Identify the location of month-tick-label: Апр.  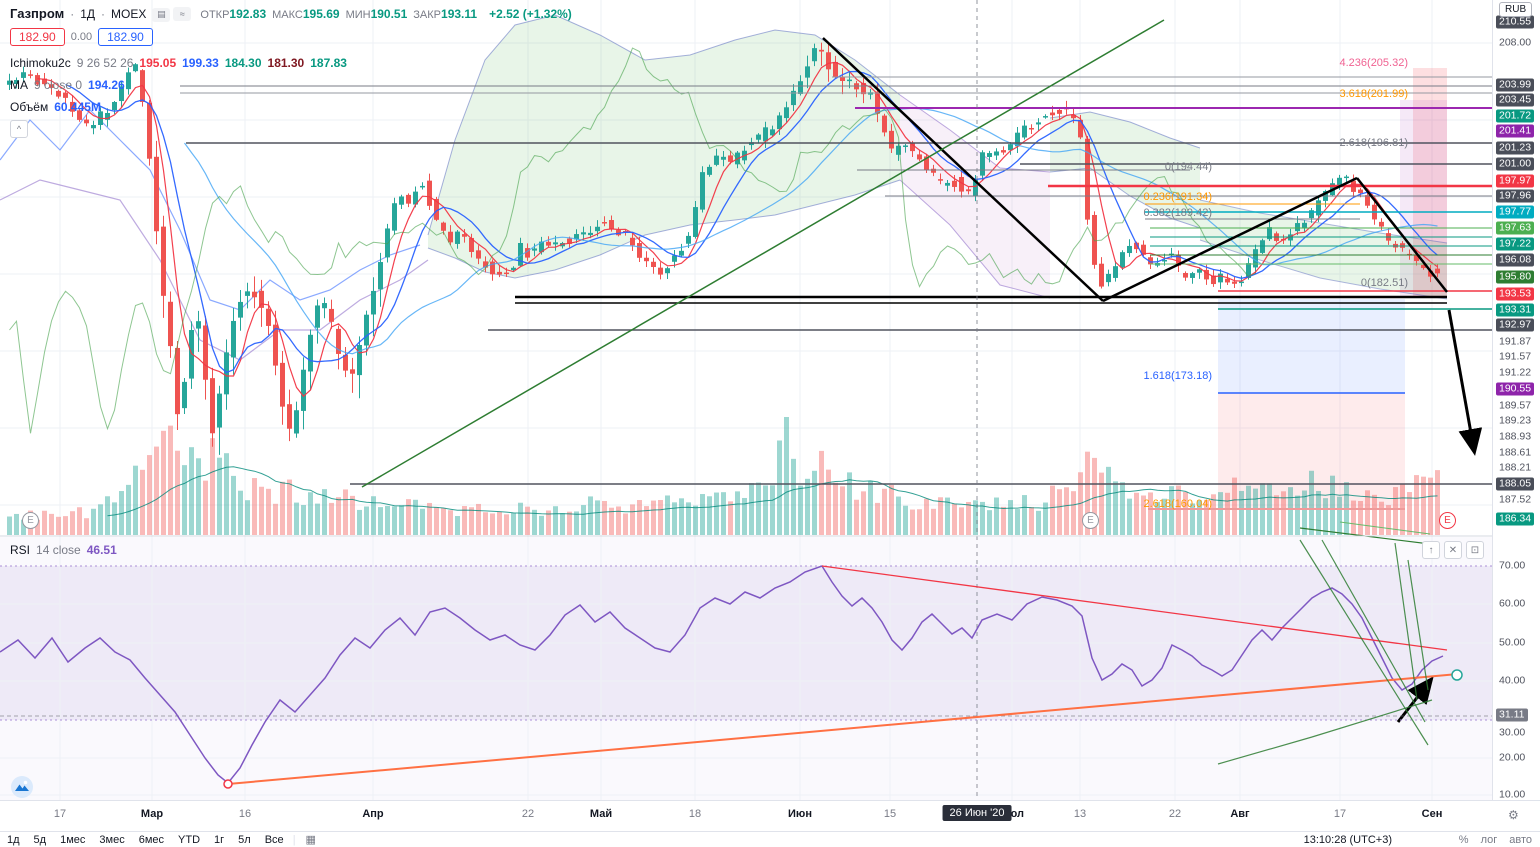
(373, 814).